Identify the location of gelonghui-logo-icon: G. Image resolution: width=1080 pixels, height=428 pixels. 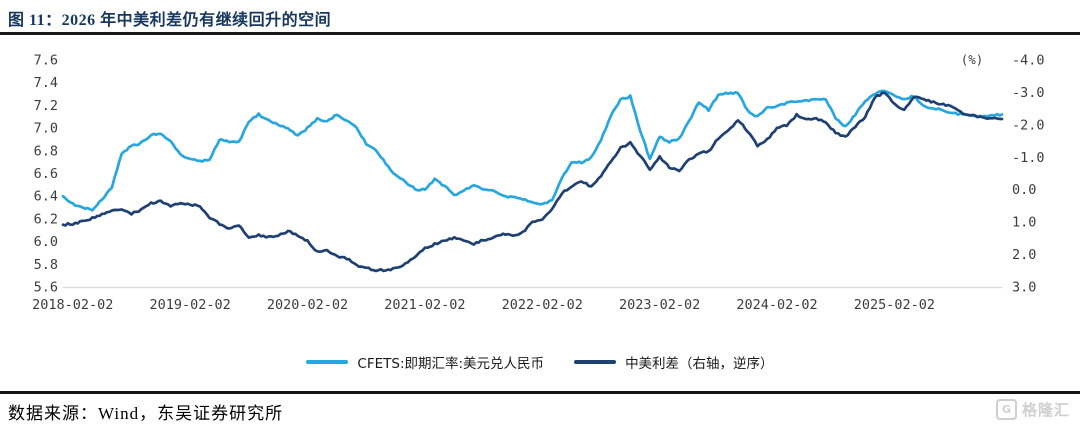
(1006, 409).